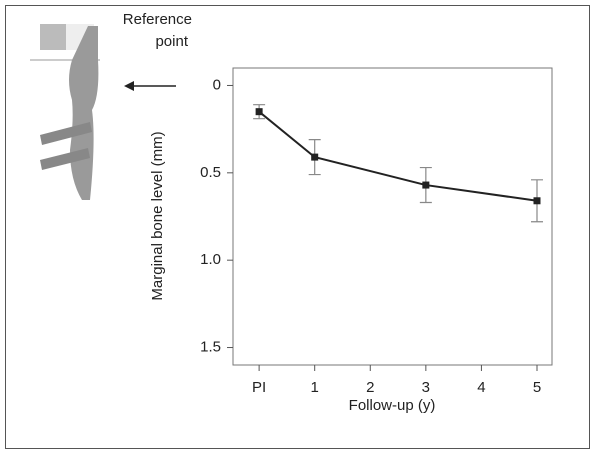 The image size is (595, 454). What do you see at coordinates (398, 156) in the screenshot?
I see `series-line` at bounding box center [398, 156].